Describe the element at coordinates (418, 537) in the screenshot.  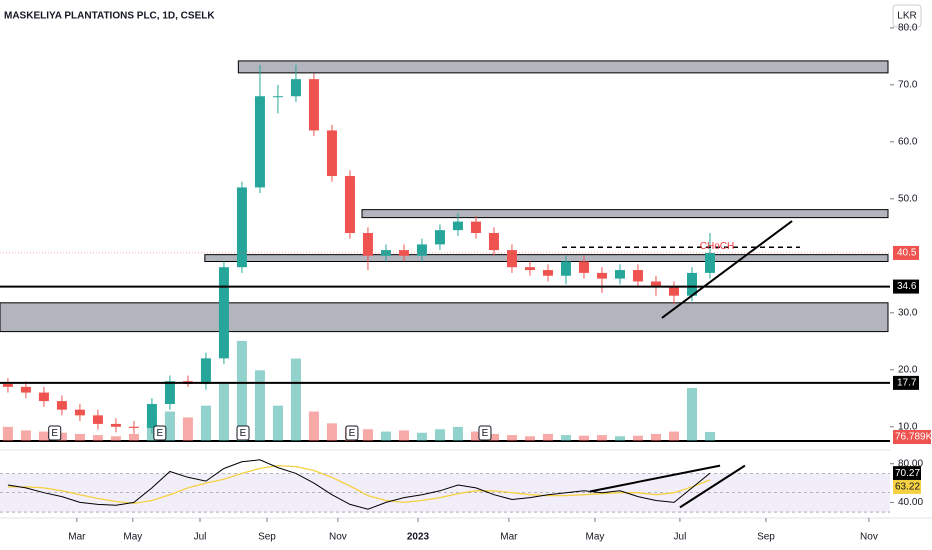
I see `x-tick-label: 2023` at that location.